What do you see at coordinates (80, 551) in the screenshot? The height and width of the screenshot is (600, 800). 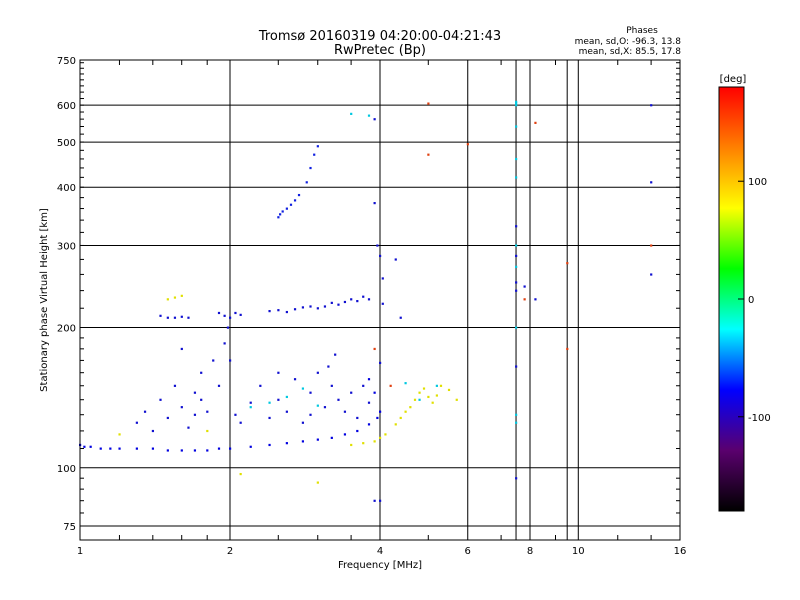 I see `x-tick-label: 1` at bounding box center [80, 551].